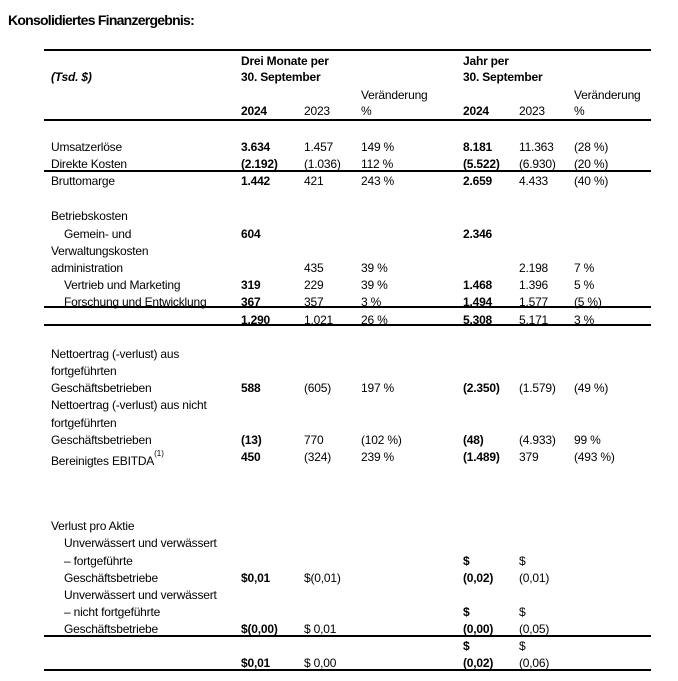 This screenshot has width=678, height=681. What do you see at coordinates (347, 119) in the screenshot?
I see `header-bottom-rule` at bounding box center [347, 119].